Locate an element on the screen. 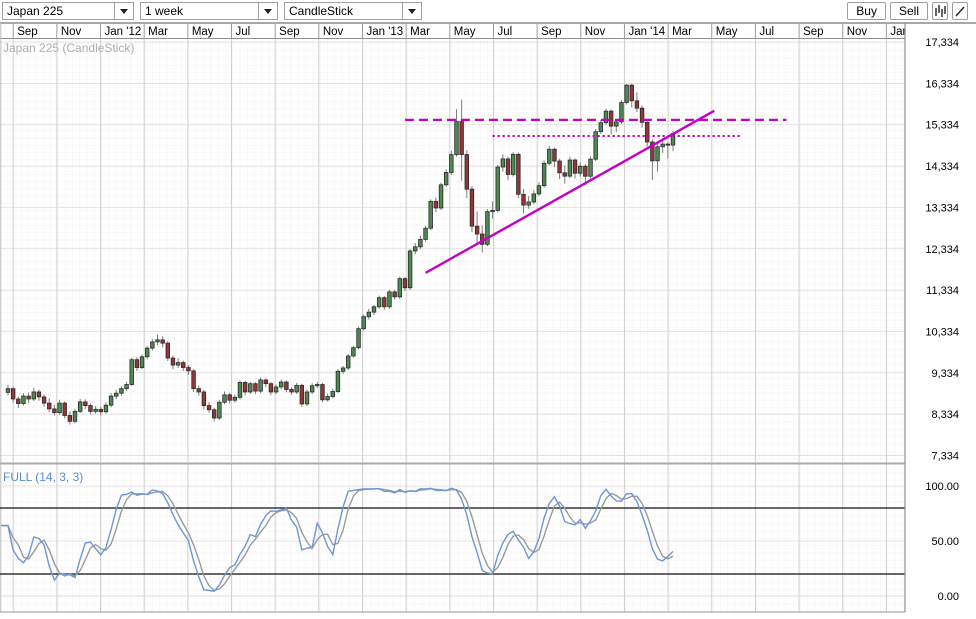 This screenshot has height=619, width=976. stochastic-levels is located at coordinates (452, 541).